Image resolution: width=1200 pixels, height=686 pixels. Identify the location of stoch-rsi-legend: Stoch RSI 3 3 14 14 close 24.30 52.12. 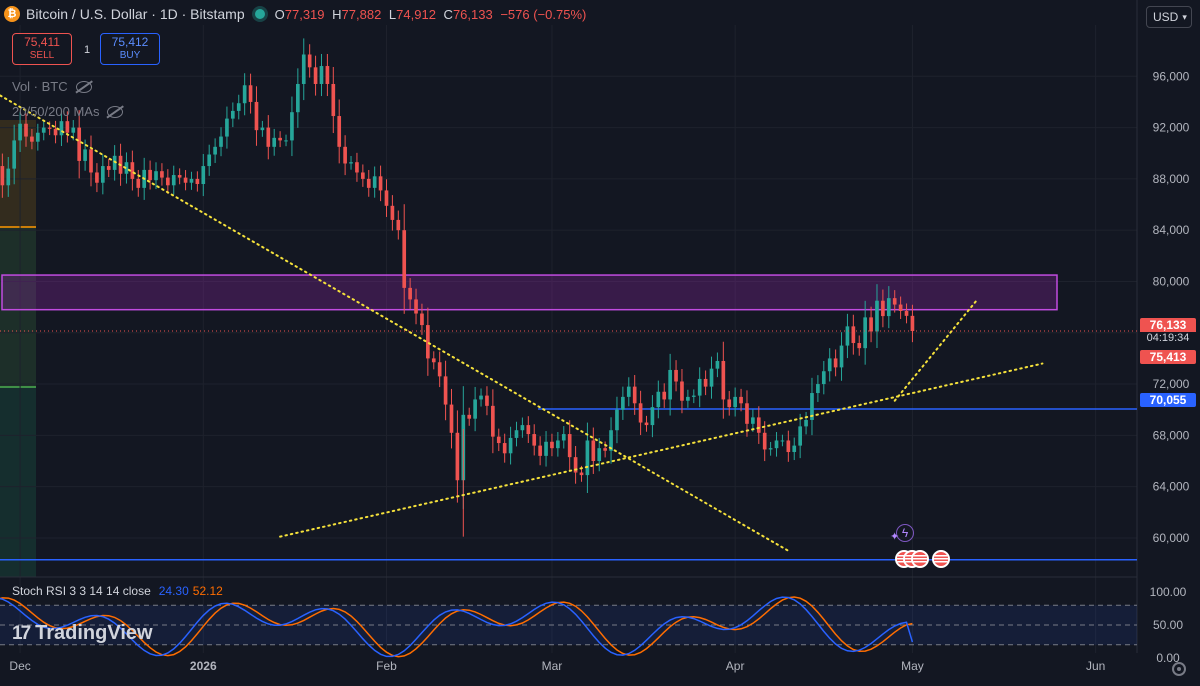
(117, 591).